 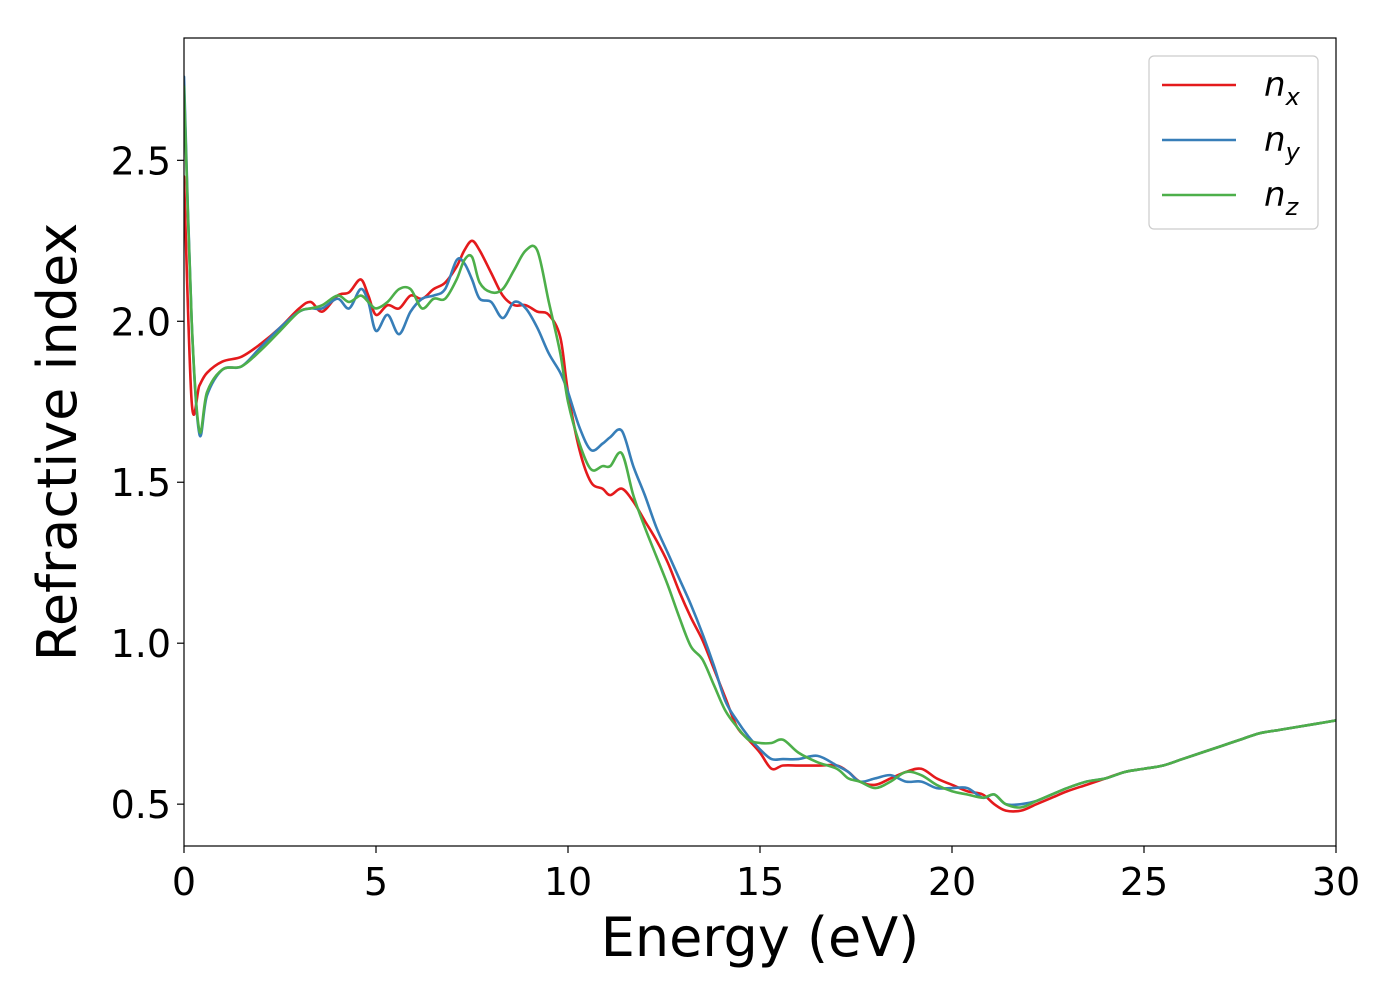 I want to click on y-axis-ticks: 0.5 1.0 1.5 2.0 2.5, so click(x=147, y=483).